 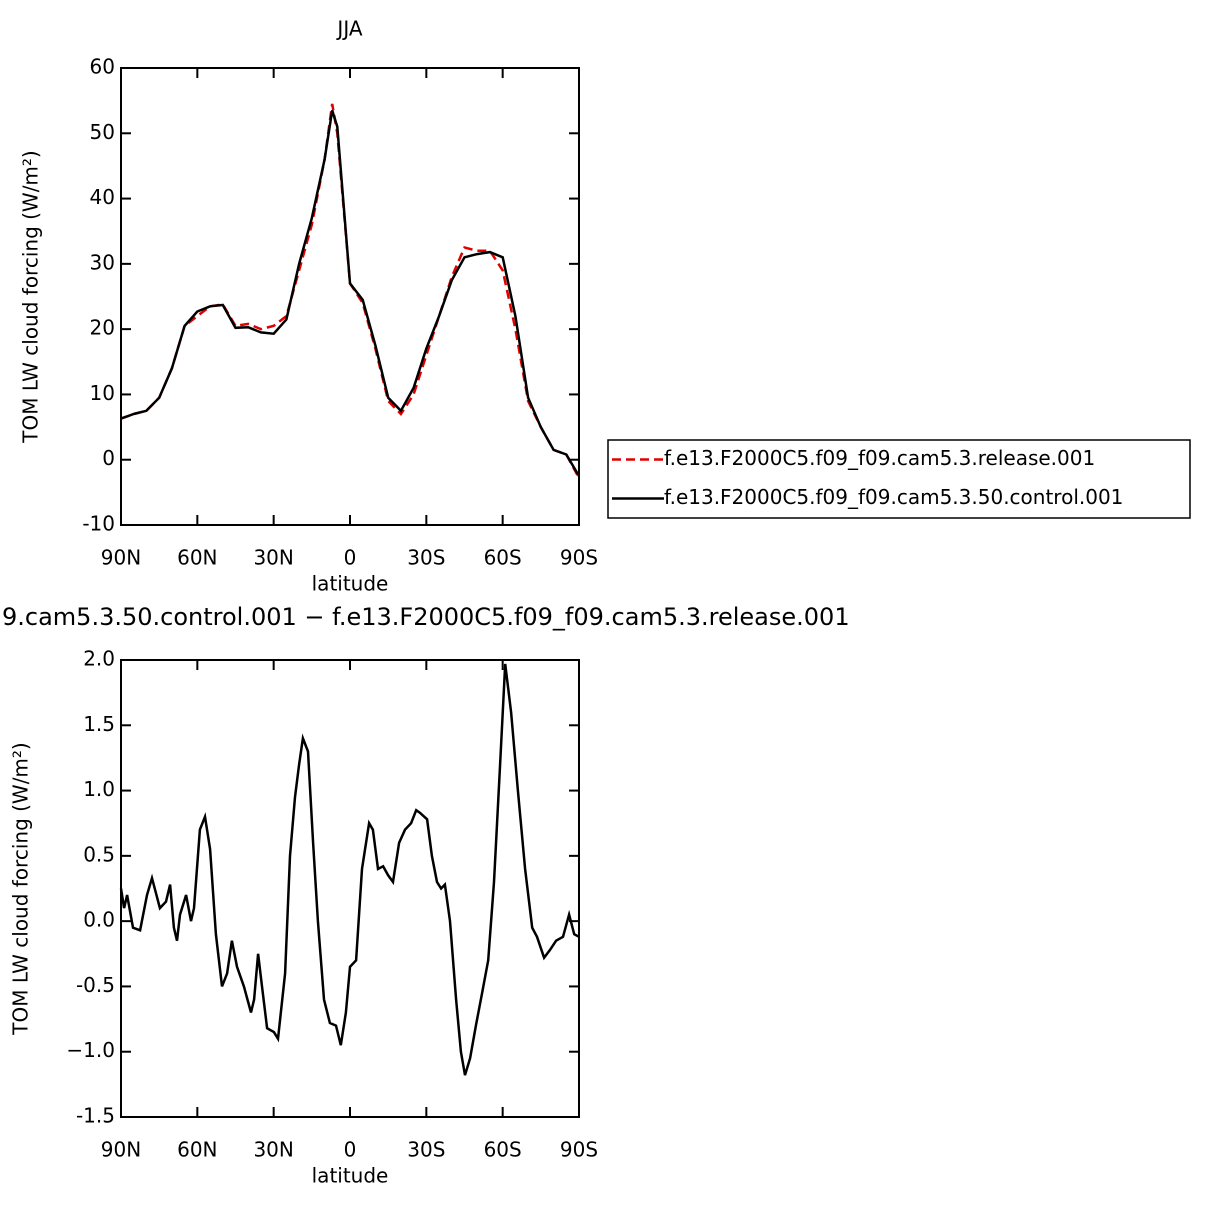 What do you see at coordinates (99, 789) in the screenshot?
I see `y-tick-label: 1.0` at bounding box center [99, 789].